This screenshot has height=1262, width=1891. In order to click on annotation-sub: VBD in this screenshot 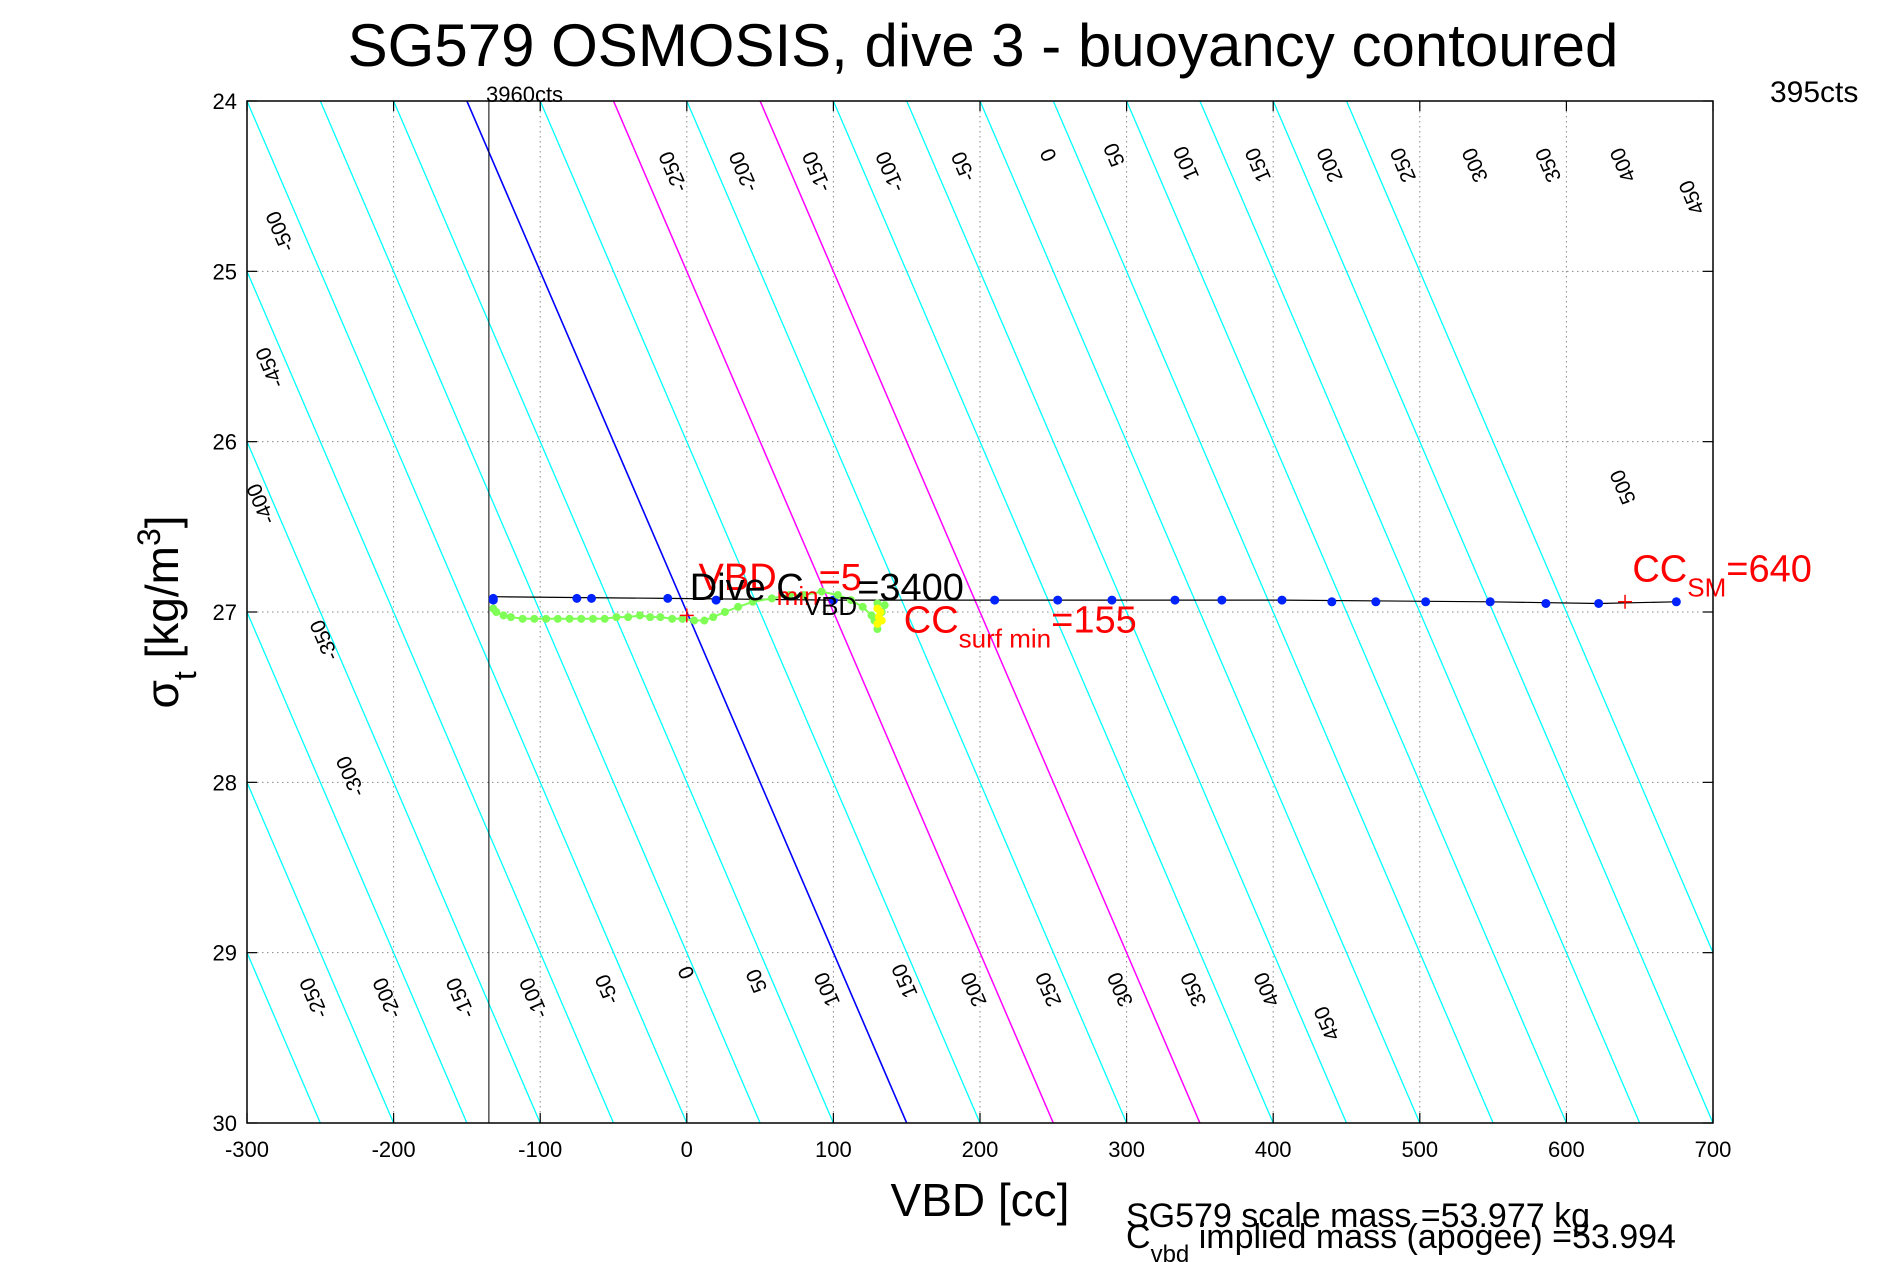, I will do `click(830, 606)`.